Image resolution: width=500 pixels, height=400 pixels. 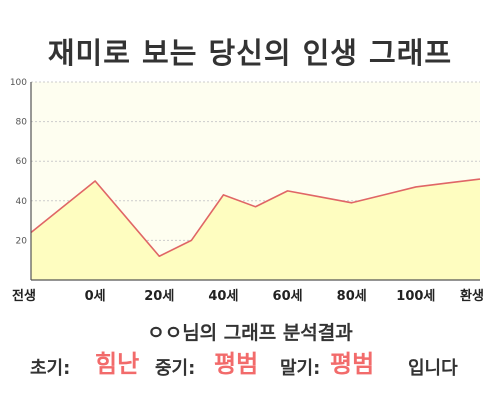 What do you see at coordinates (22, 162) in the screenshot?
I see `y-tick-label: 60` at bounding box center [22, 162].